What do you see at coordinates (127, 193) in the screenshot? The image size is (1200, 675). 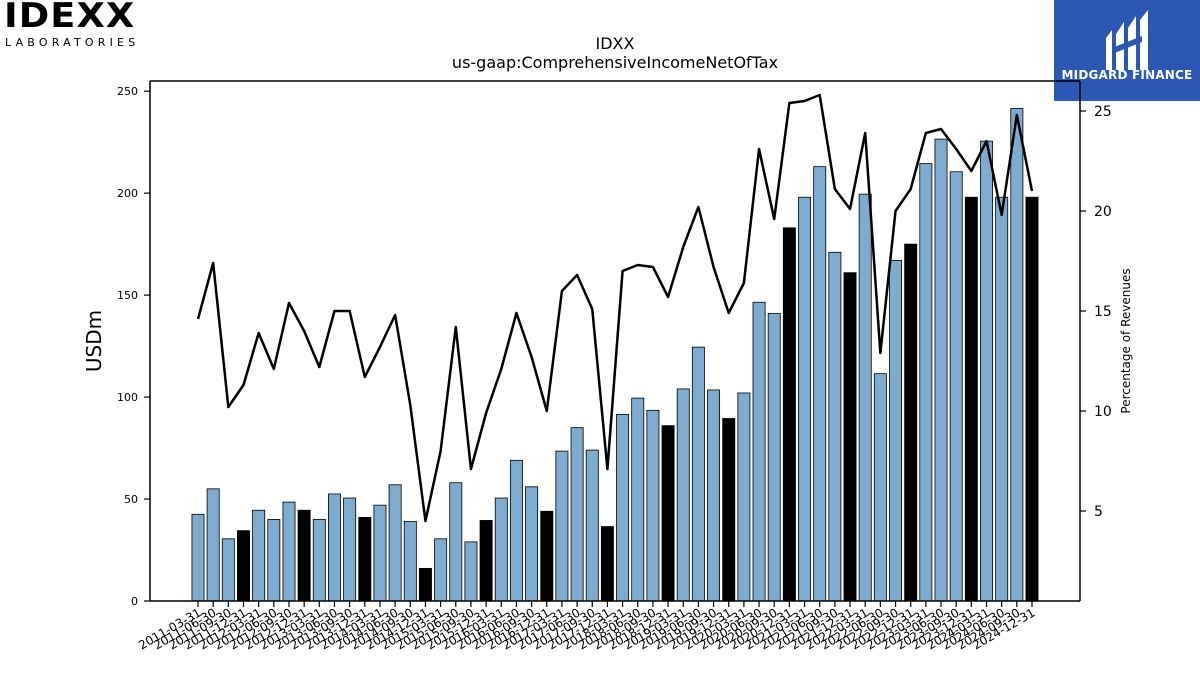 I see `y-tick-label: 200` at bounding box center [127, 193].